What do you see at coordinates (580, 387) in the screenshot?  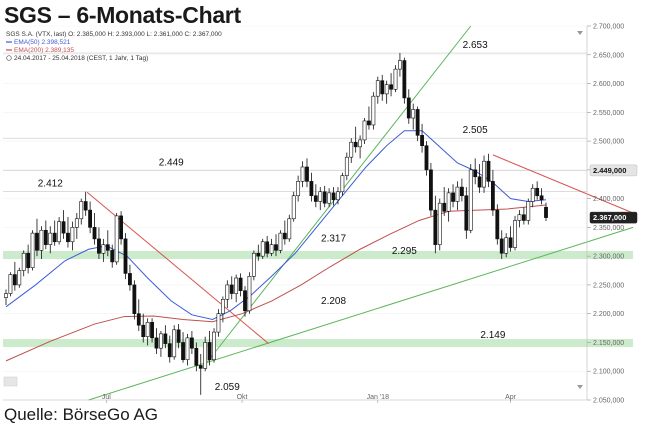 I see `scroll-down-icon` at bounding box center [580, 387].